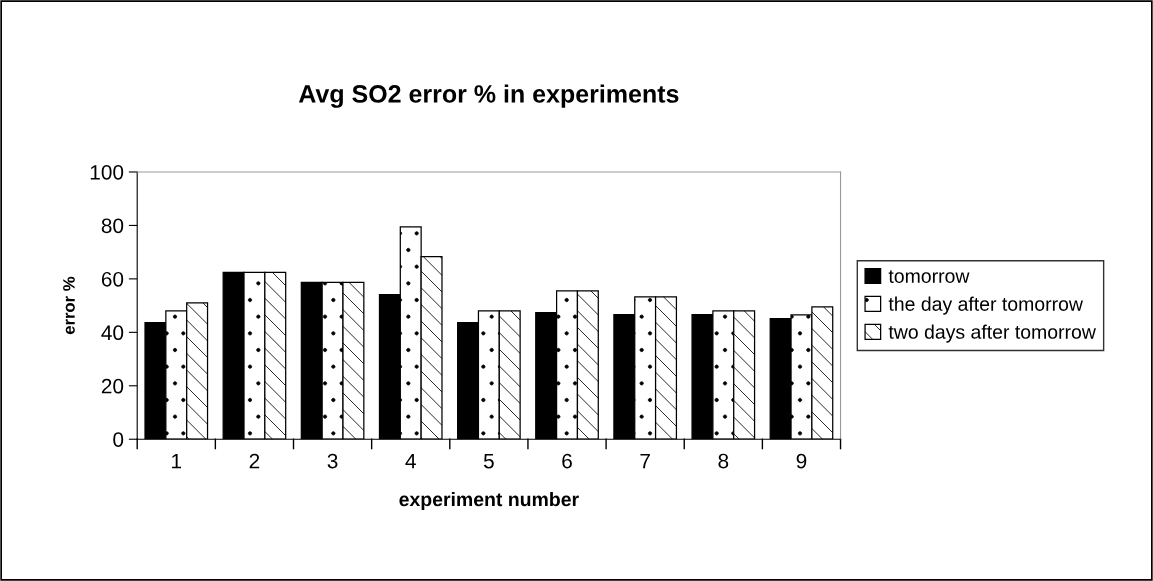 This screenshot has width=1153, height=581. Describe the element at coordinates (929, 276) in the screenshot. I see `legend-label: tomorrow` at that location.